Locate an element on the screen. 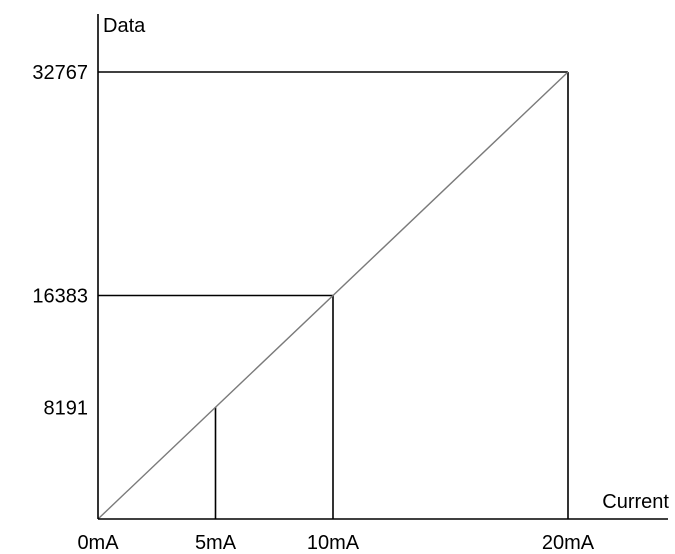 The height and width of the screenshot is (554, 675). y-tick-labels: 8191 16383 32767 is located at coordinates (60, 240).